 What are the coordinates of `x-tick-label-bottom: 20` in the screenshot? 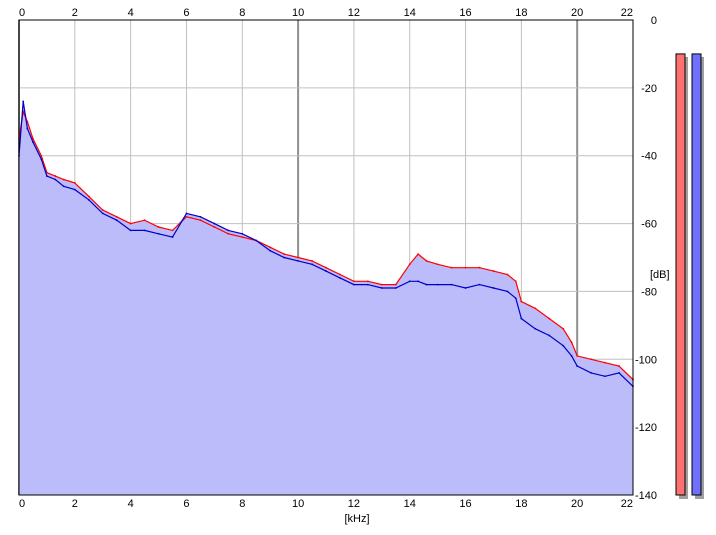 It's located at (577, 504).